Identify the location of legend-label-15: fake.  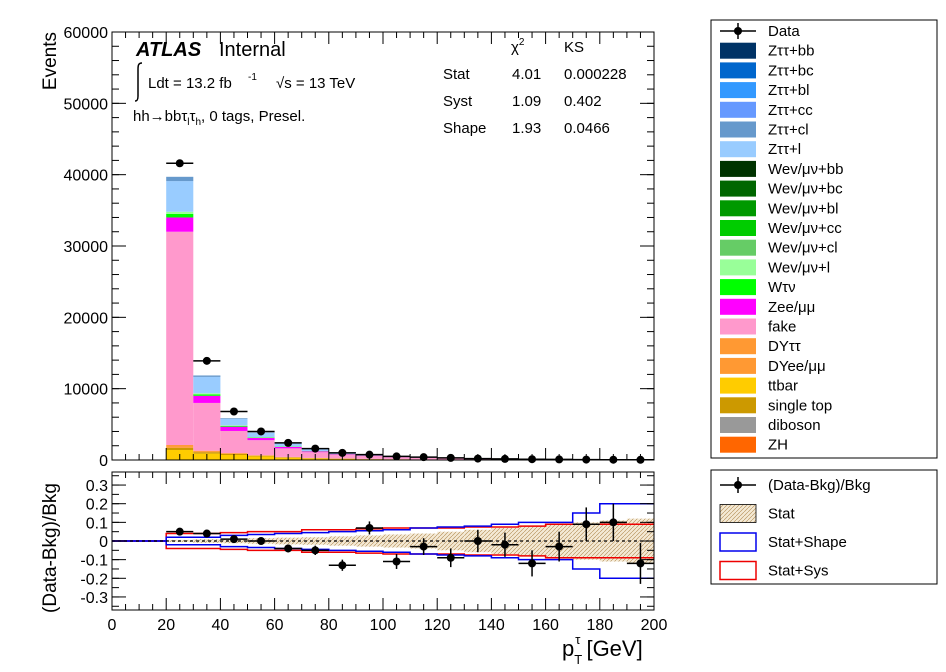
(782, 327).